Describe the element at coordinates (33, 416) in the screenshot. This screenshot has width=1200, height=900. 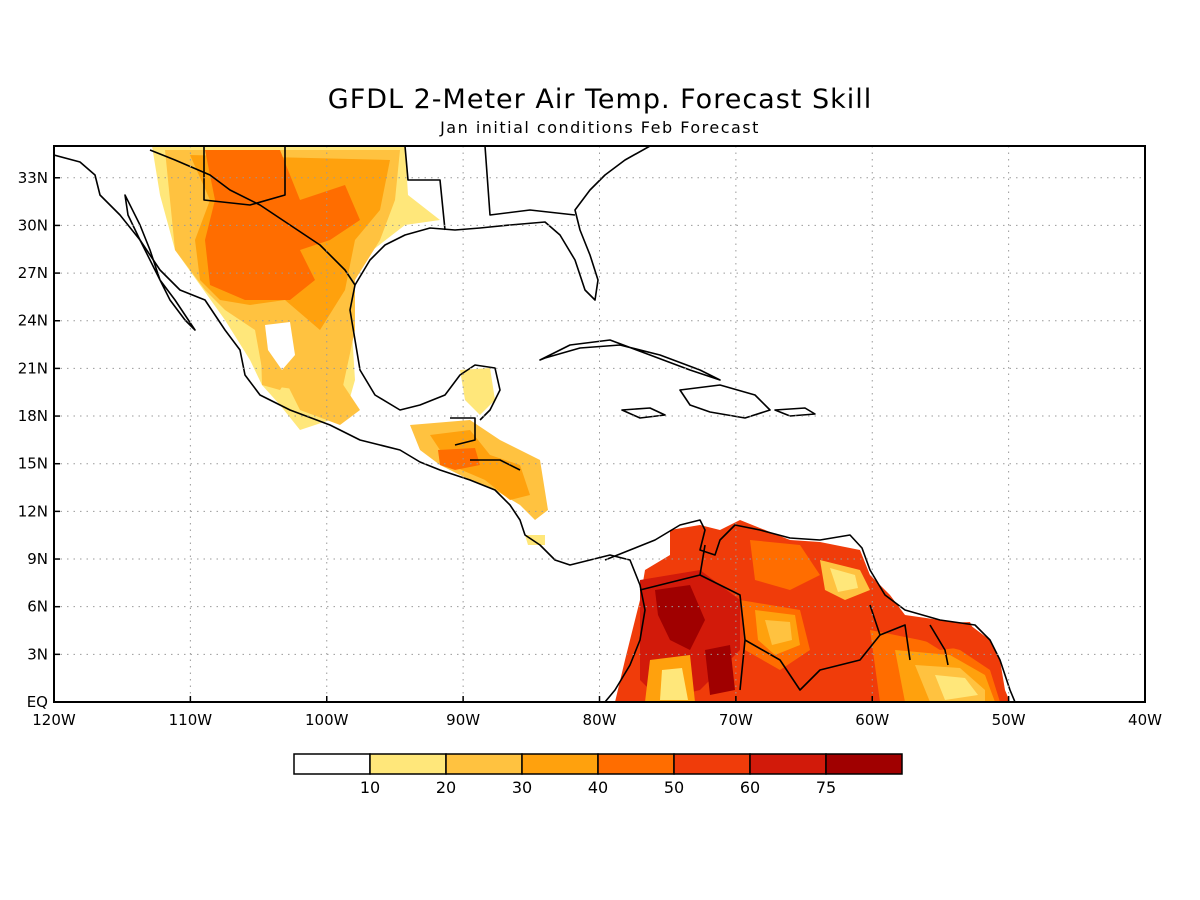
I see `lat-tick-label: 18N` at that location.